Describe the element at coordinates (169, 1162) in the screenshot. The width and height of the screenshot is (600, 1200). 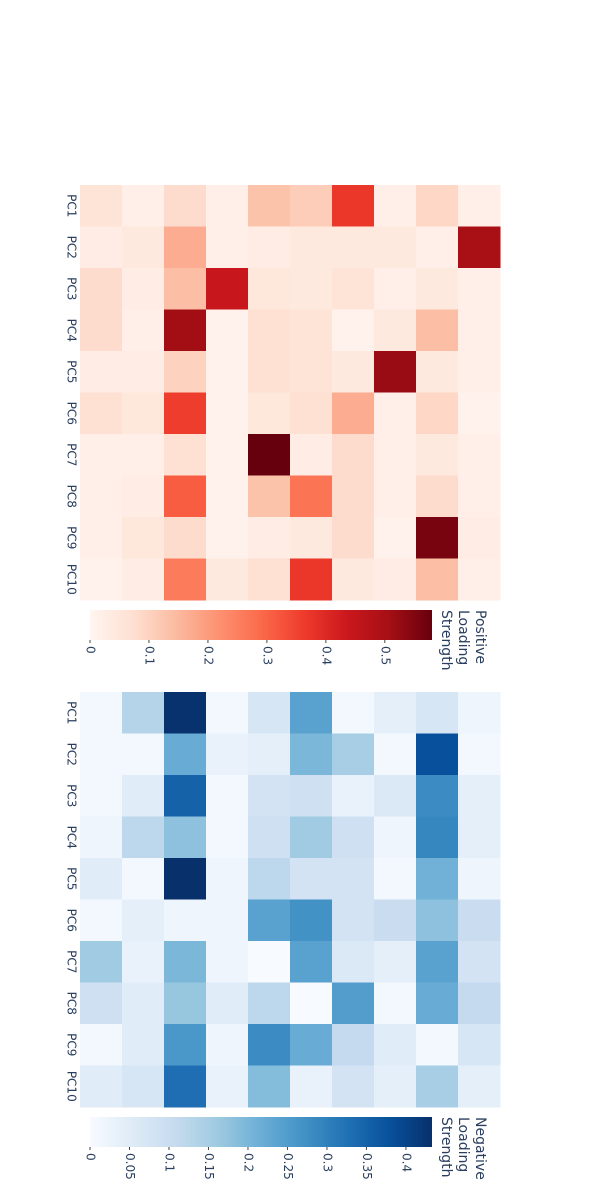
I see `colorbar-tick-label: 0.1` at that location.